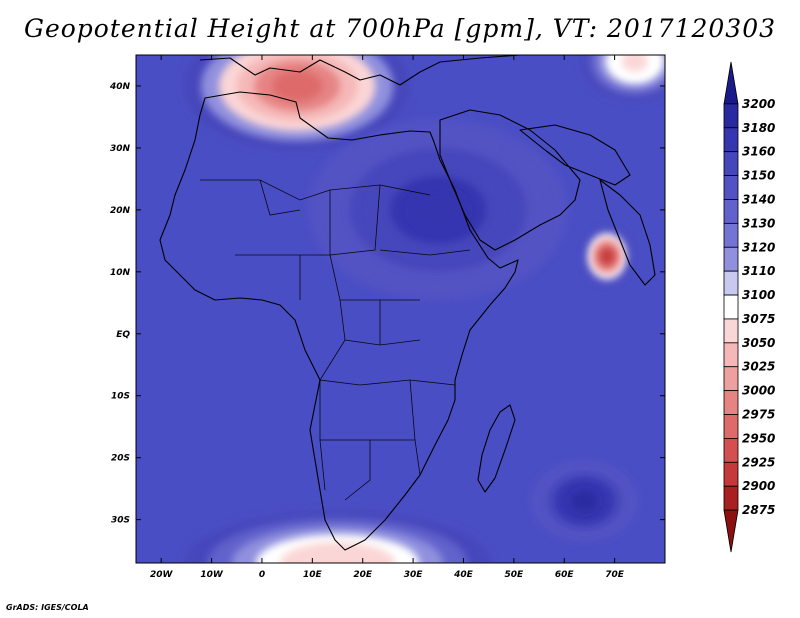  Describe the element at coordinates (120, 211) in the screenshot. I see `lat-tick-label: 20N` at that location.